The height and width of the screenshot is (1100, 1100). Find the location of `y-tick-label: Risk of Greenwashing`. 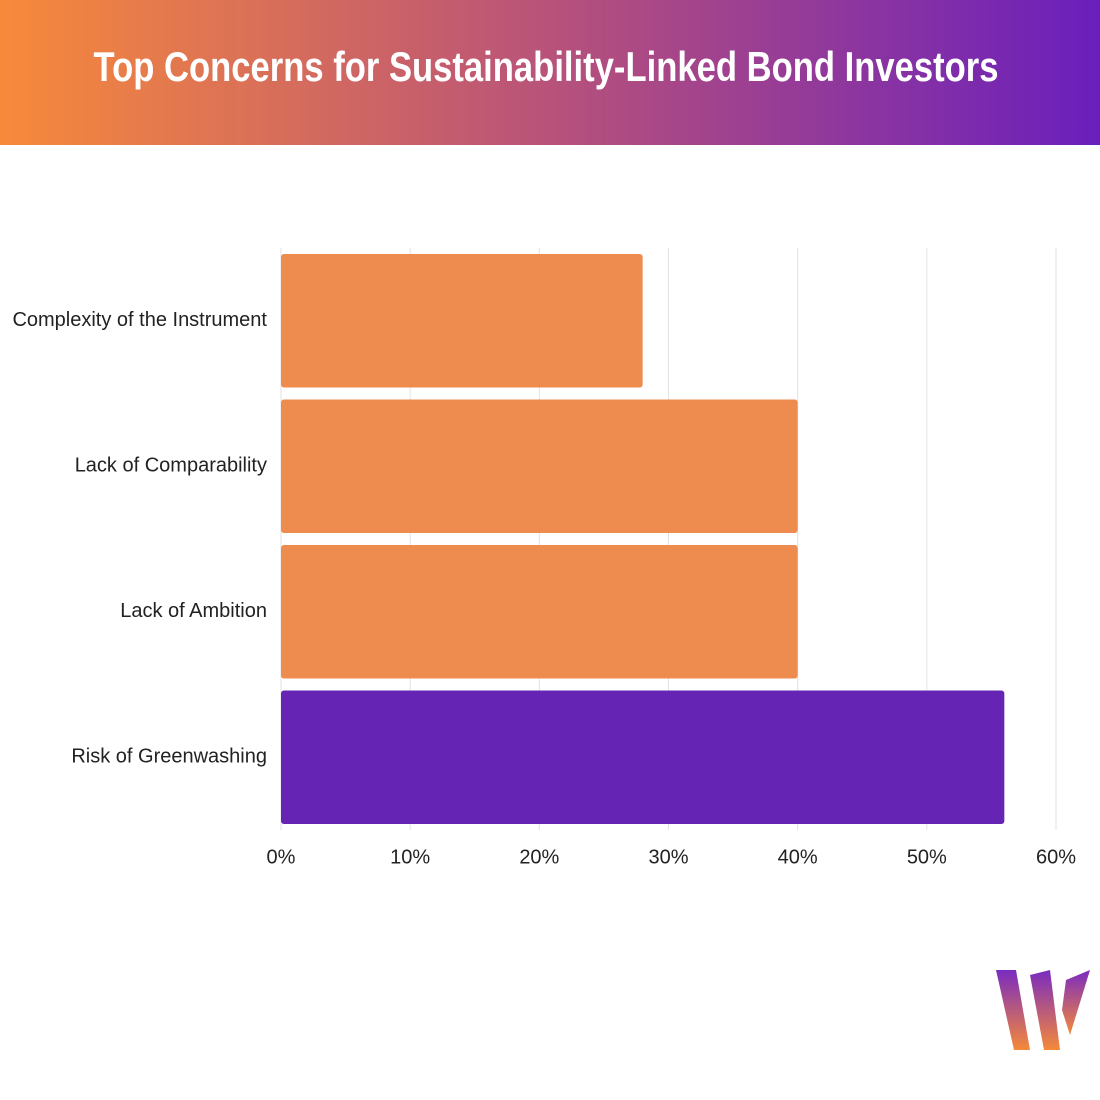

y-tick-label: Risk of Greenwashing is located at coordinates (169, 757).